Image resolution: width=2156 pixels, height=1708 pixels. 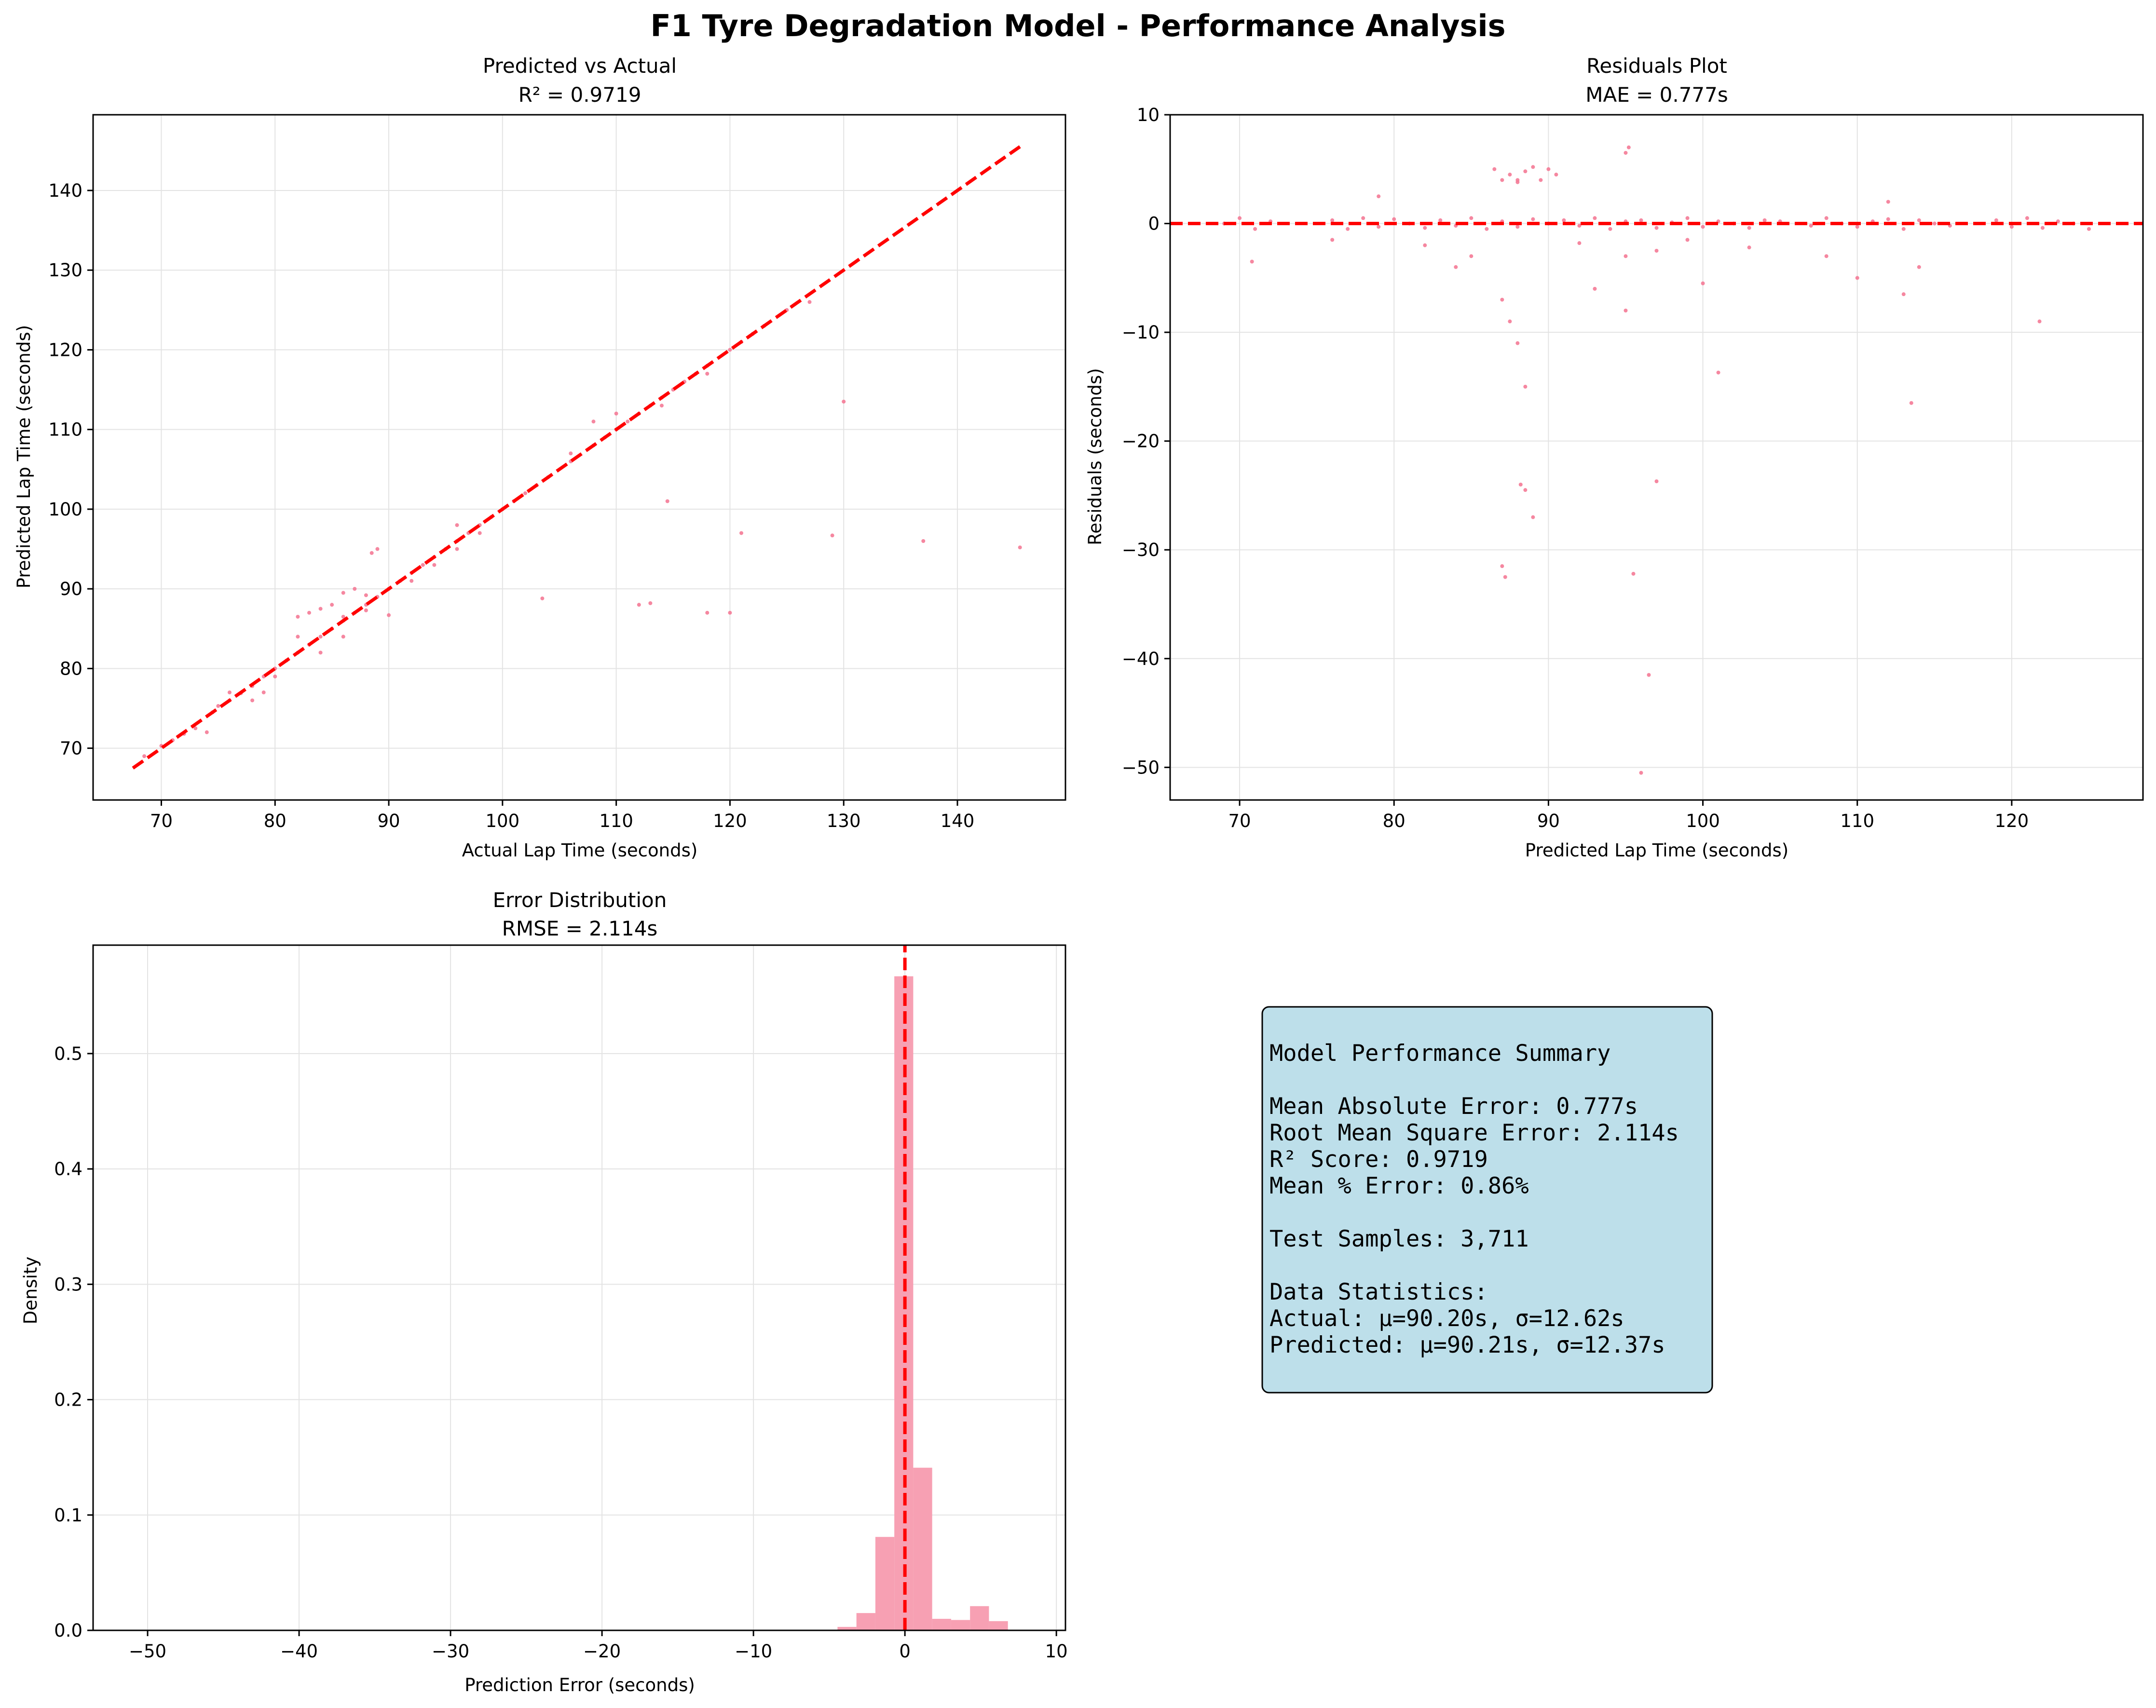 What do you see at coordinates (1703, 821) in the screenshot?
I see `x-tick-label: 100` at bounding box center [1703, 821].